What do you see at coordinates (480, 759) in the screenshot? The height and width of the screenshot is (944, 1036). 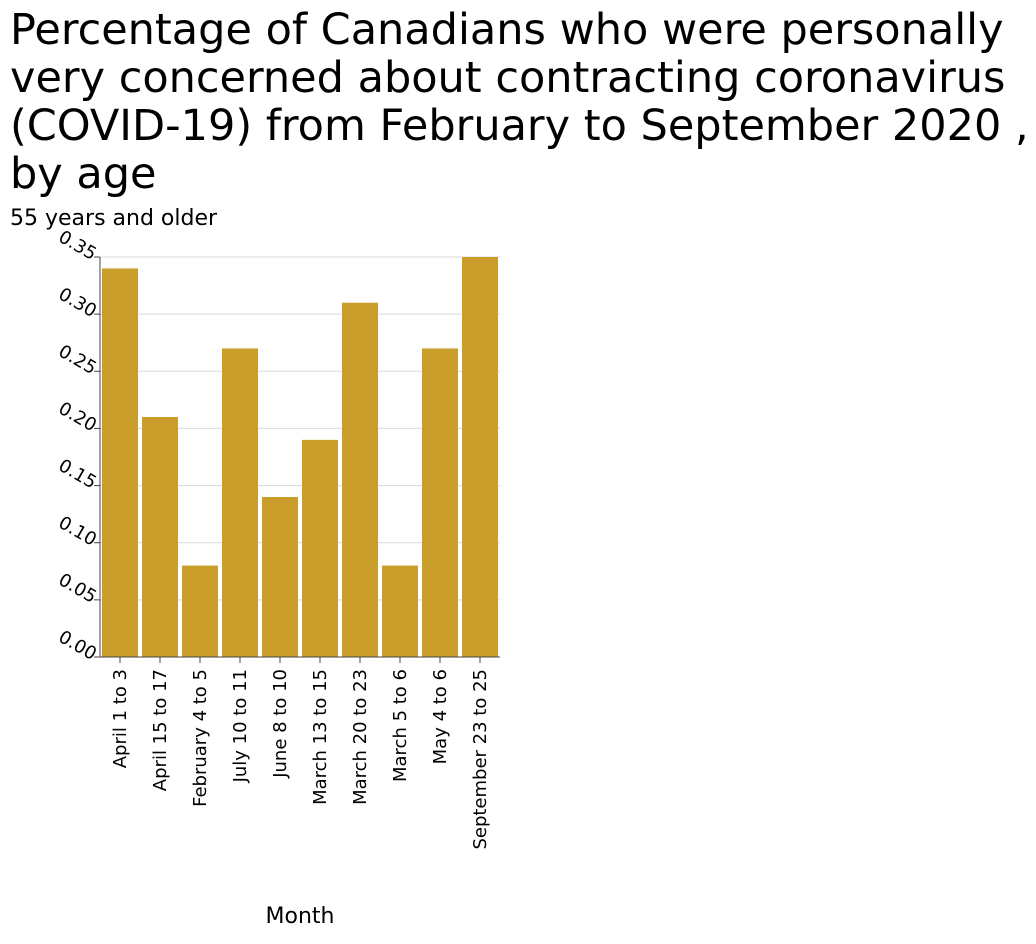 I see `x-tick-label: September 23 to 25` at bounding box center [480, 759].